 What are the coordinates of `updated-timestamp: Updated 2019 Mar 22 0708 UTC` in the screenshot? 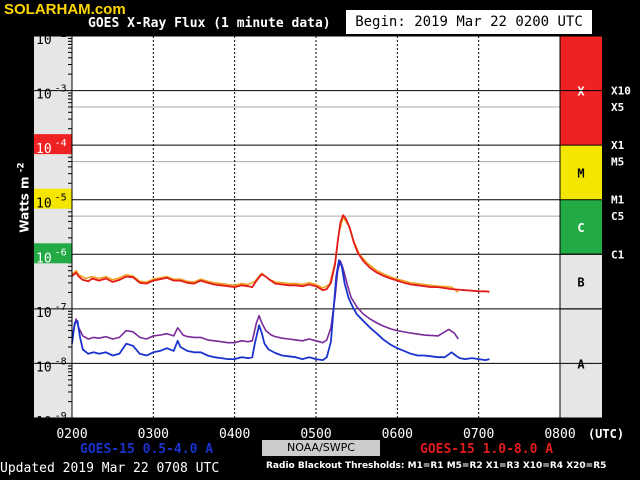 It's located at (110, 468).